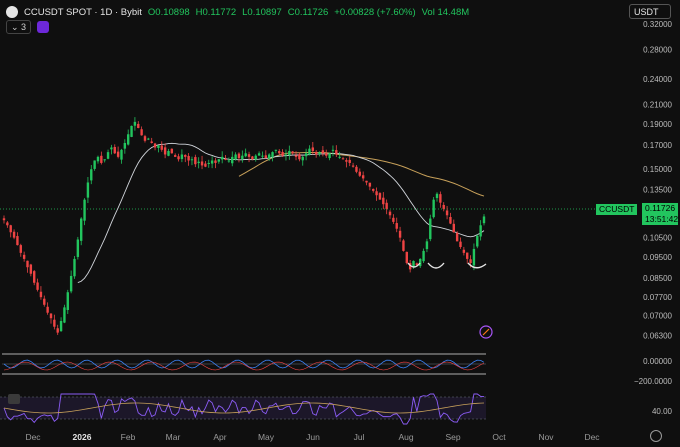  What do you see at coordinates (660, 208) in the screenshot?
I see `last-price: 0.11726` at bounding box center [660, 208].